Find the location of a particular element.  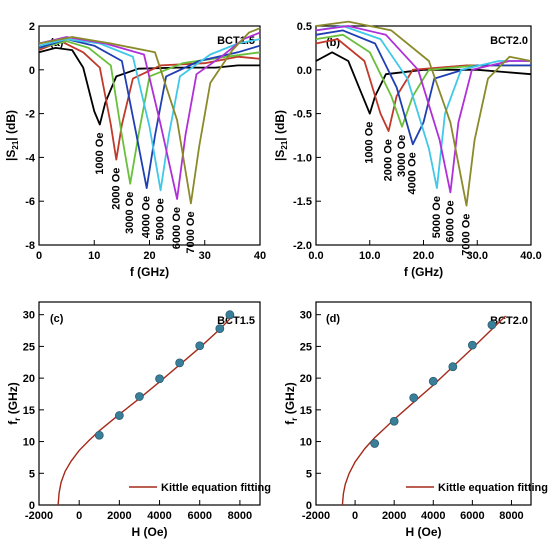

y-tick-label: 10 is located at coordinates (29, 443).